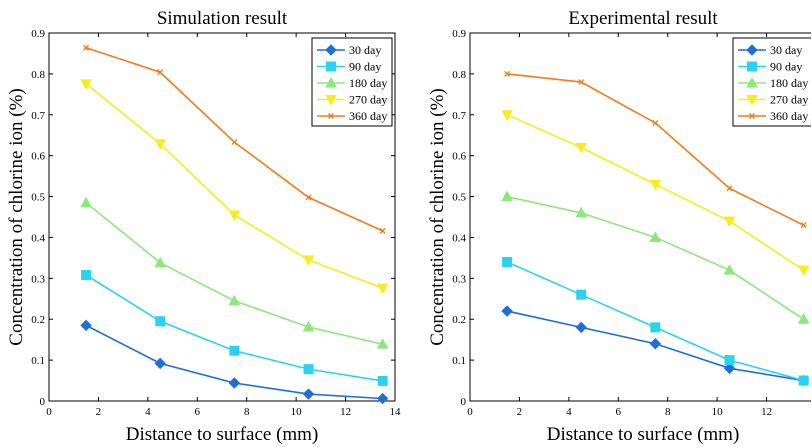  What do you see at coordinates (349, 50) in the screenshot?
I see `legend-entry: 30 day` at bounding box center [349, 50].